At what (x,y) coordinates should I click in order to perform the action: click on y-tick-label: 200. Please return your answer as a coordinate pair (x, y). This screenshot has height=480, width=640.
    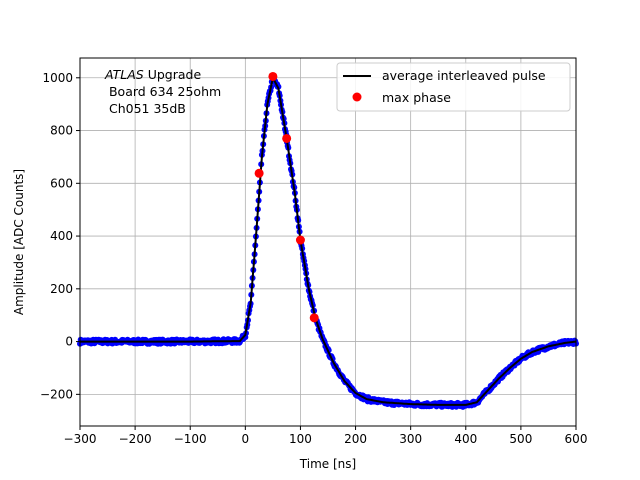
    Looking at the image, I should click on (61, 289).